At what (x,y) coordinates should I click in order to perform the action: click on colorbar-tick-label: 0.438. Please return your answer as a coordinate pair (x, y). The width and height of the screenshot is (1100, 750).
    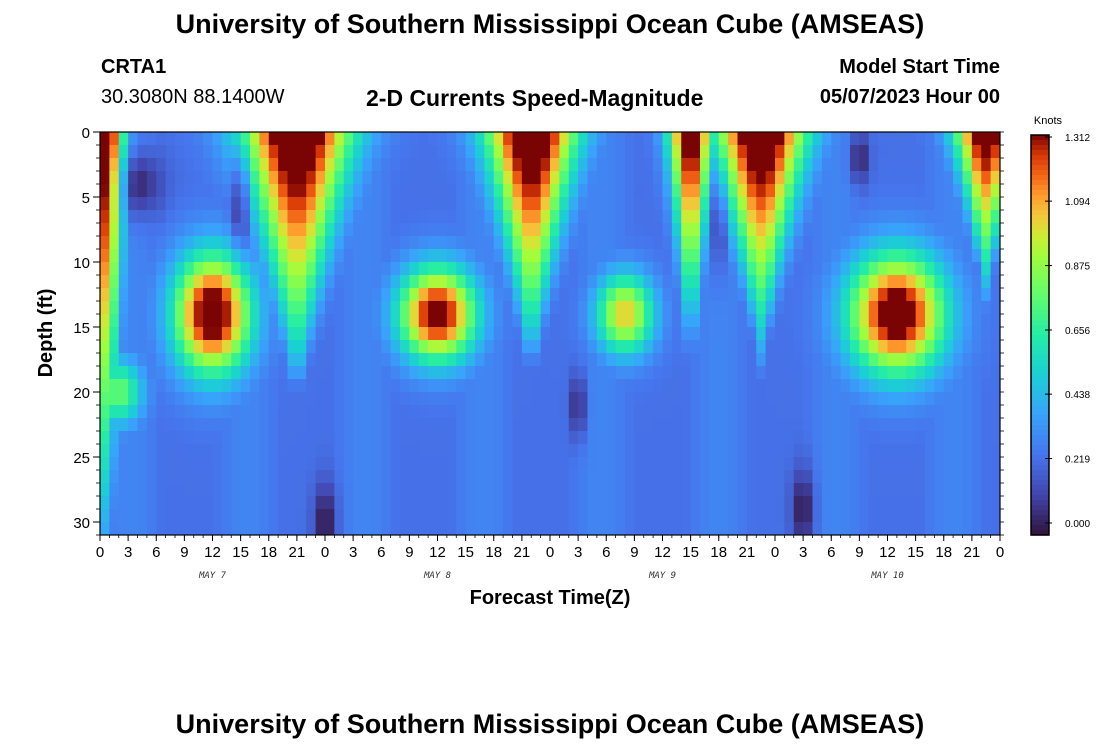
    Looking at the image, I should click on (1077, 395).